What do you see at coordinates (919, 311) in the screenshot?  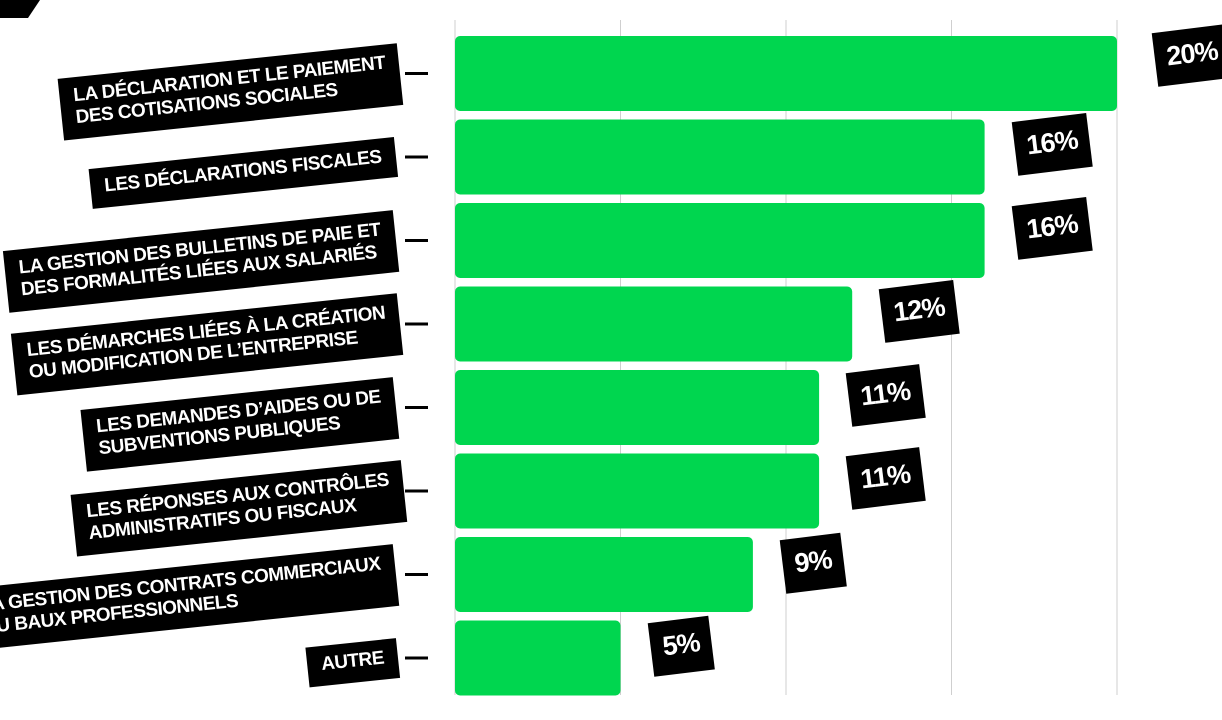 I see `value-label: 12%` at bounding box center [919, 311].